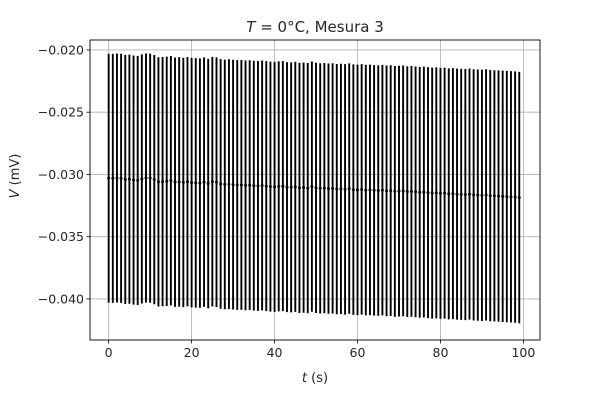 The image size is (600, 400). What do you see at coordinates (358, 352) in the screenshot?
I see `x-tick-label: 60` at bounding box center [358, 352].